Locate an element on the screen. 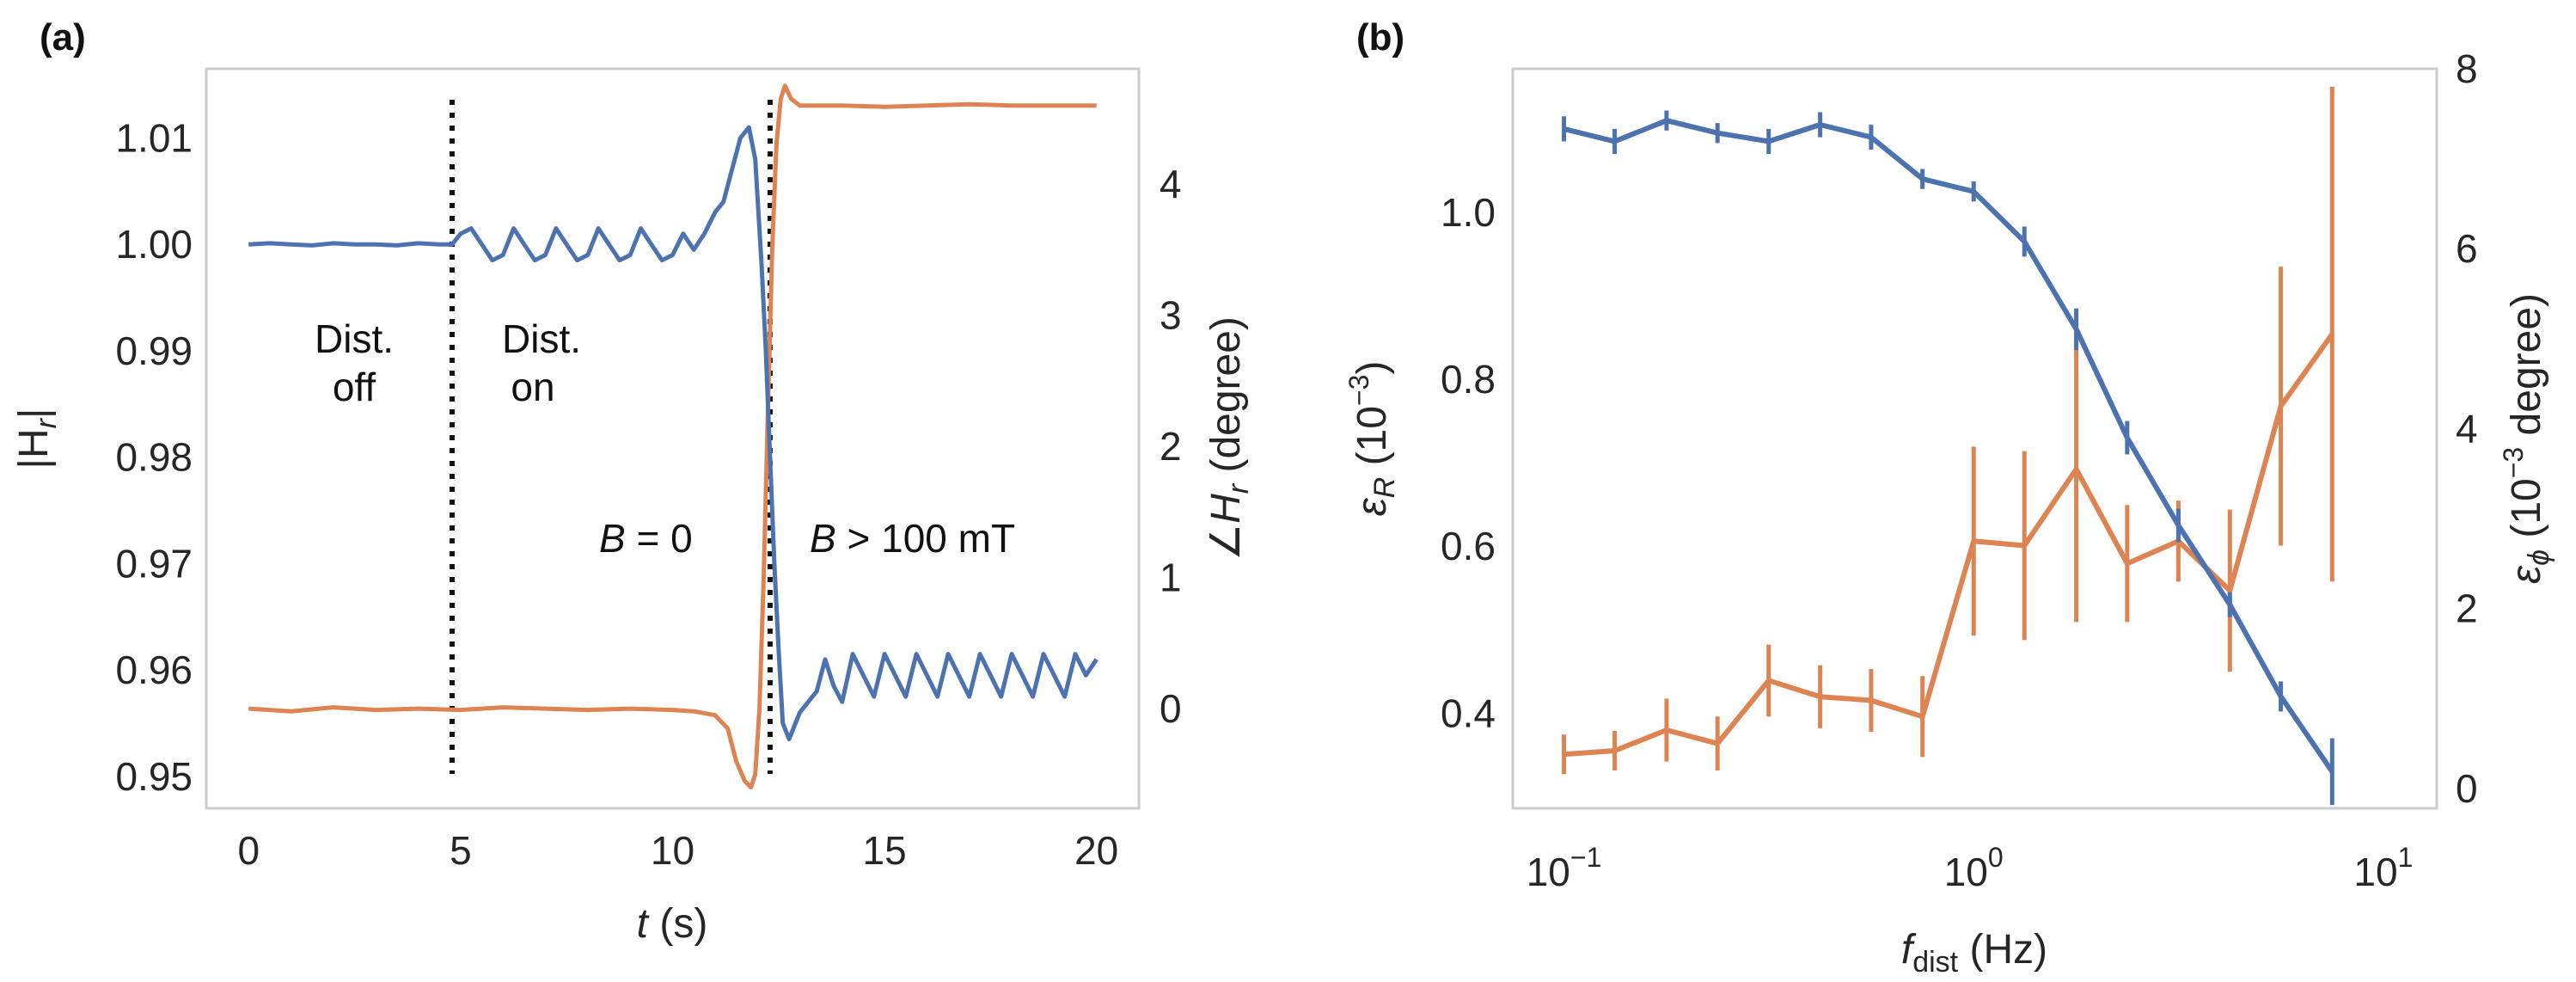 The width and height of the screenshot is (2576, 982). panel-a-y-left-tick-label: 1.01 is located at coordinates (154, 137).